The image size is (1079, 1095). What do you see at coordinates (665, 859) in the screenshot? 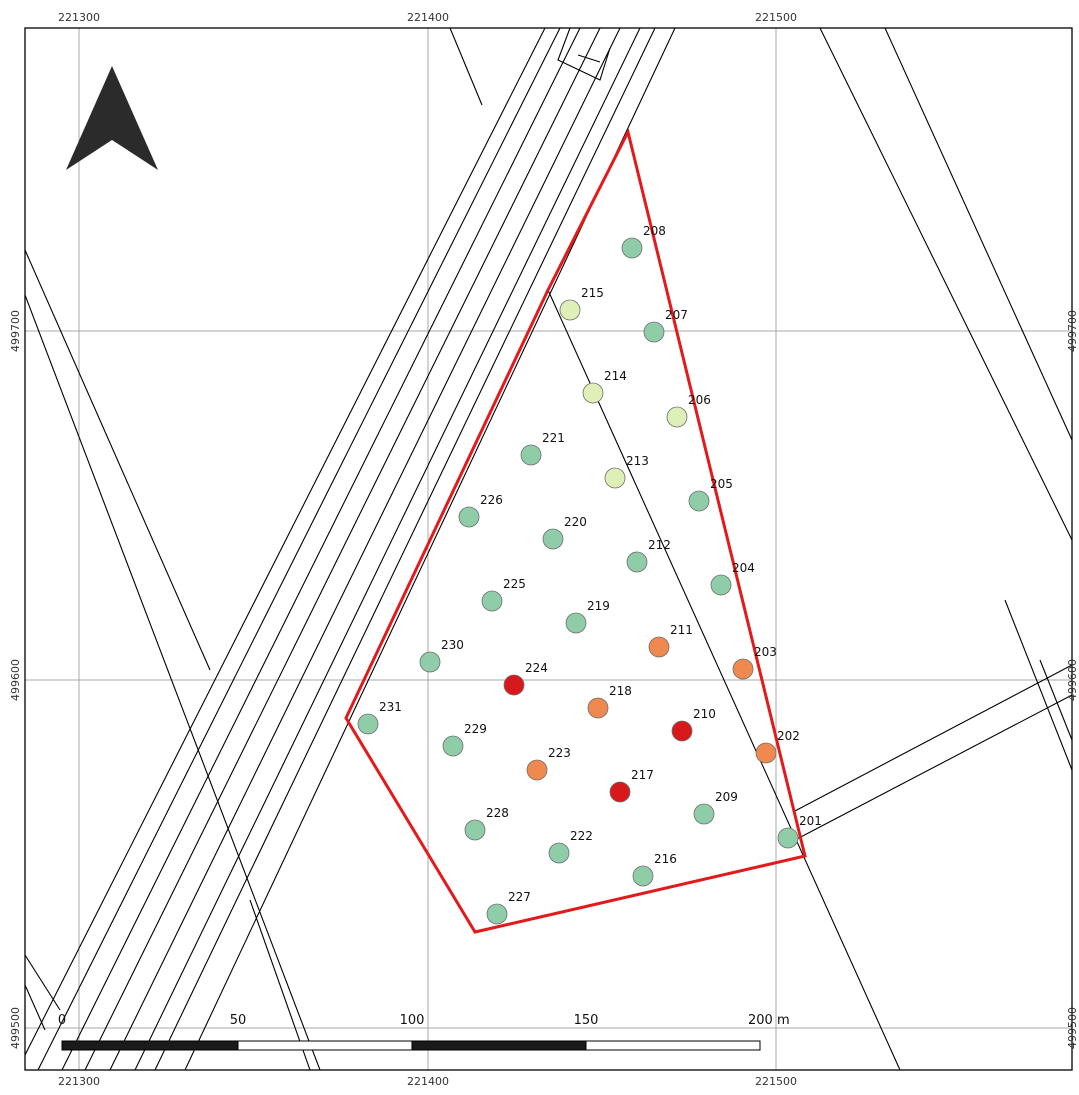
I see `sample-point-label: 216` at bounding box center [665, 859].